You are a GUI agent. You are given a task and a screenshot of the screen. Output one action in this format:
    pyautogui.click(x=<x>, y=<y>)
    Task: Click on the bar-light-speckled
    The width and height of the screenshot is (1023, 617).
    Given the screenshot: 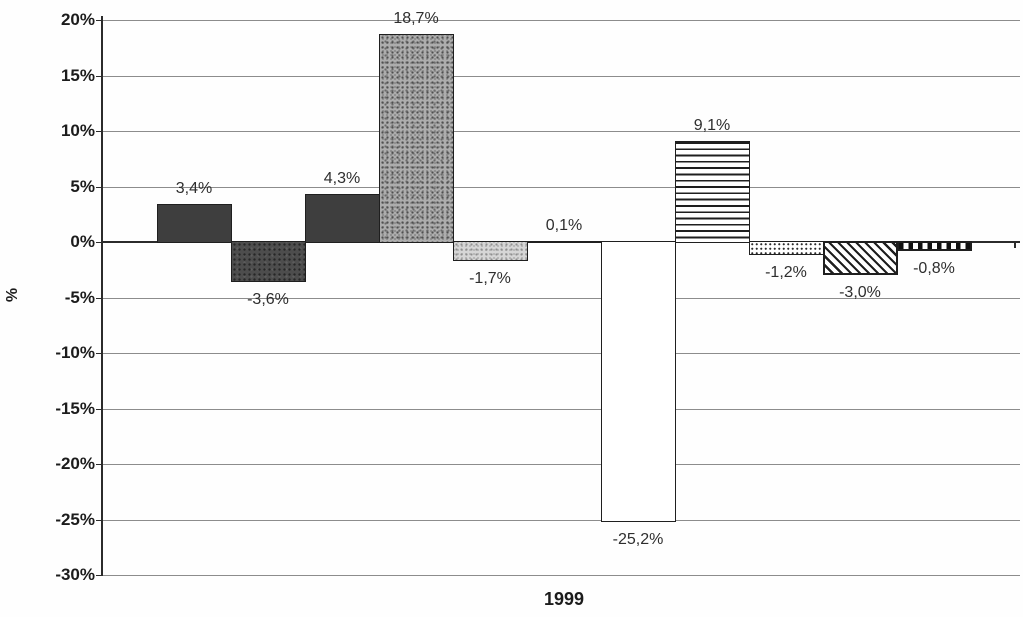 What is the action you would take?
    pyautogui.click(x=490, y=251)
    